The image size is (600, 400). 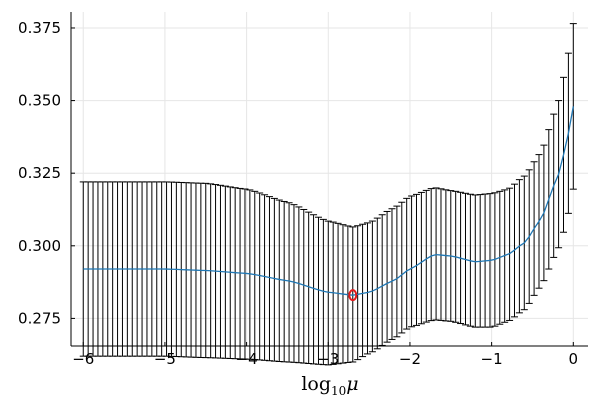 What do you see at coordinates (39, 28) in the screenshot?
I see `y-tick-label: 0.375` at bounding box center [39, 28].